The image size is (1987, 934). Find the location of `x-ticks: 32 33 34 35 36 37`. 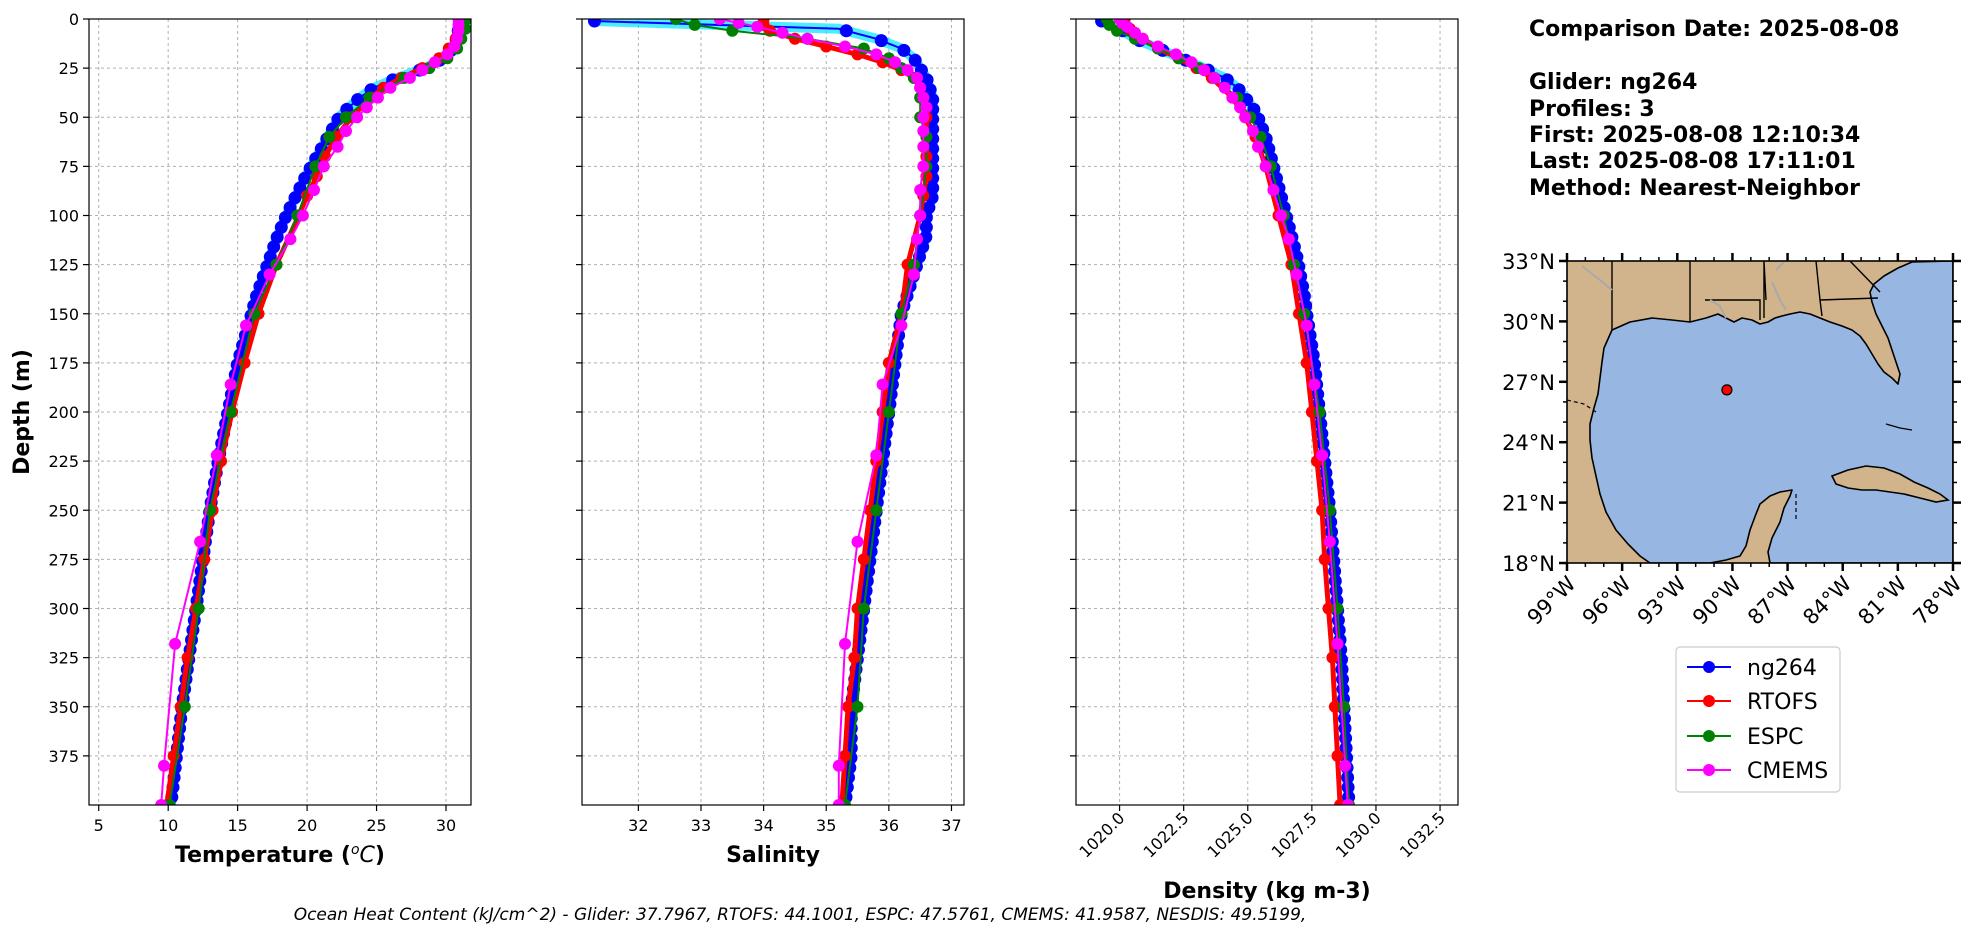

x-ticks: 32 33 34 35 36 37 is located at coordinates (795, 820).